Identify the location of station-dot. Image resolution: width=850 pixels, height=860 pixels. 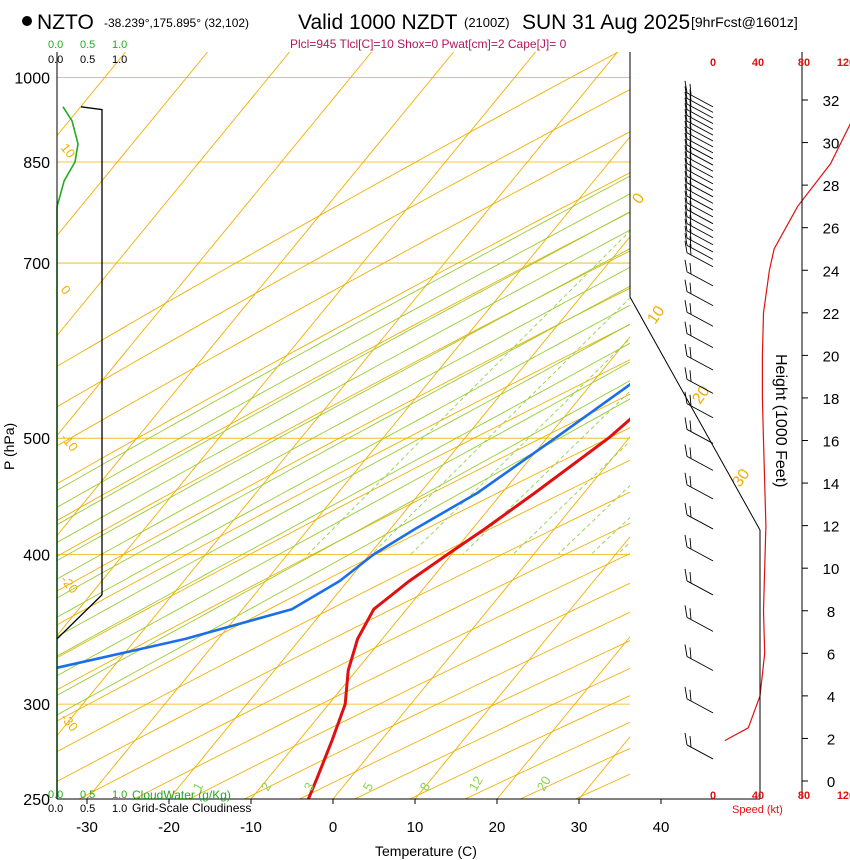
(27, 21).